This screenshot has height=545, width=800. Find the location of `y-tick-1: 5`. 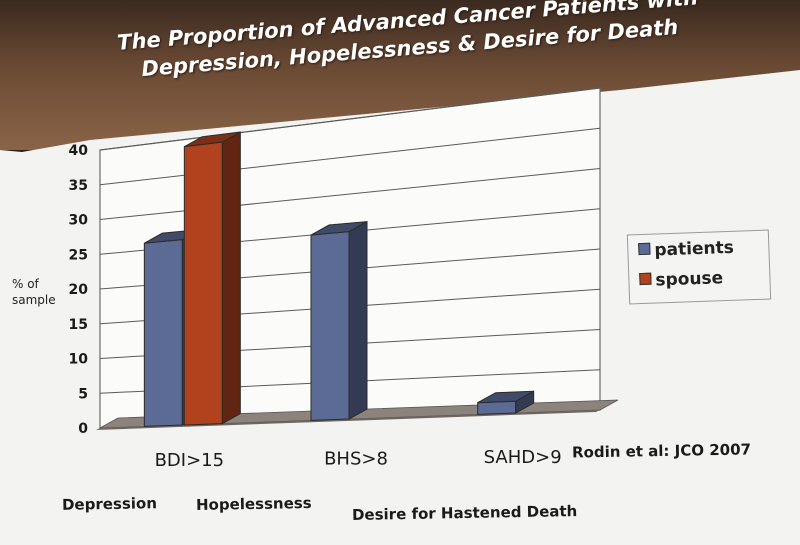

y-tick-1: 5 is located at coordinates (83, 394).